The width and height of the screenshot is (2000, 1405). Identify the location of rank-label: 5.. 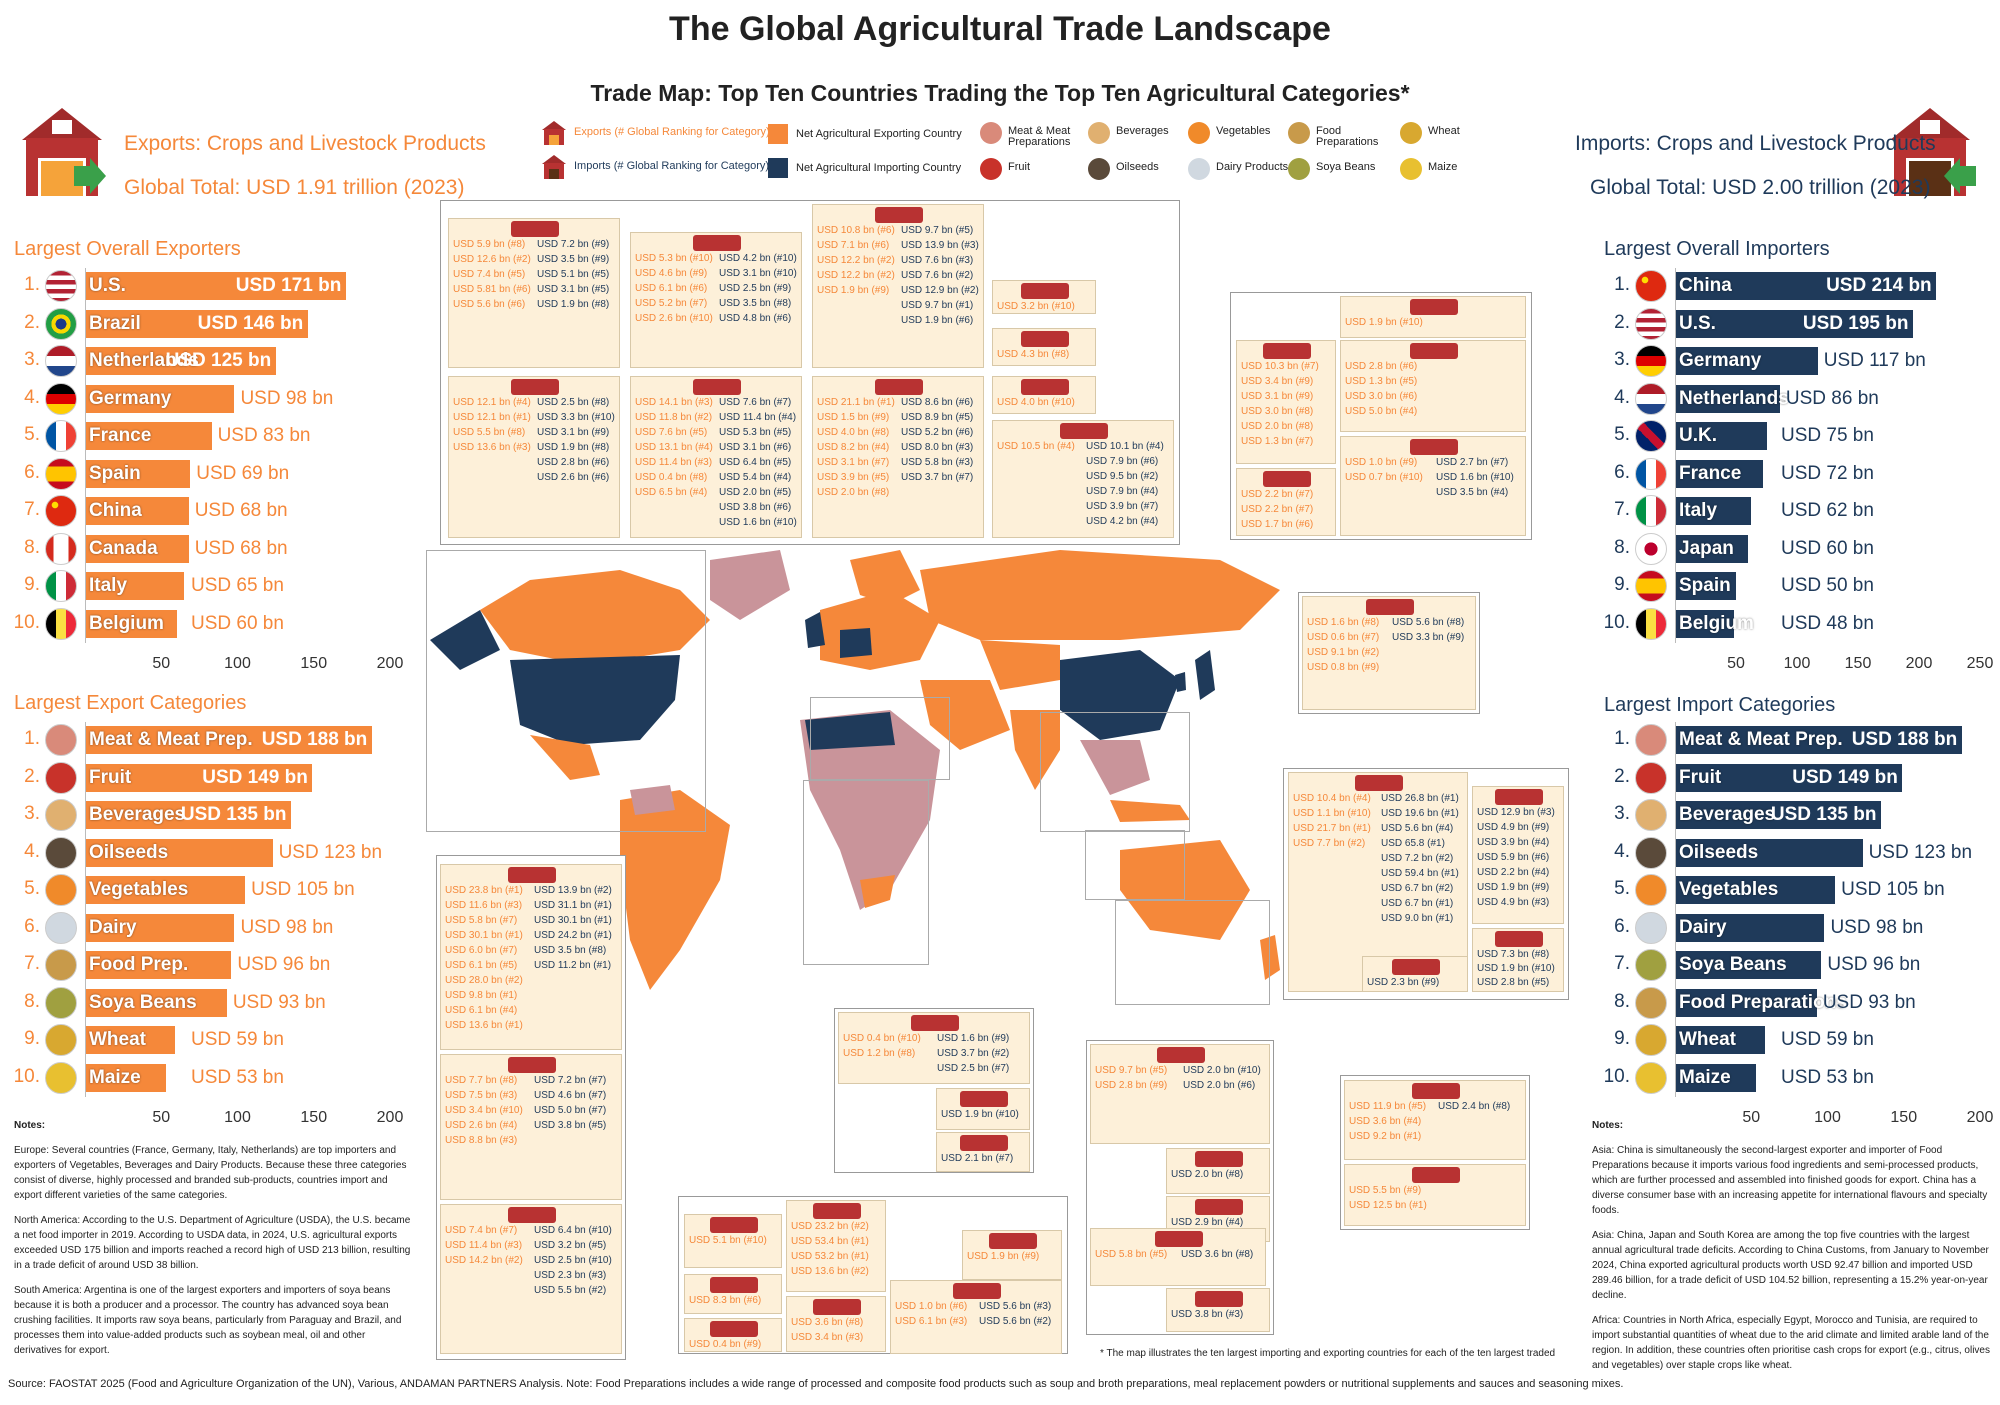
(32, 434).